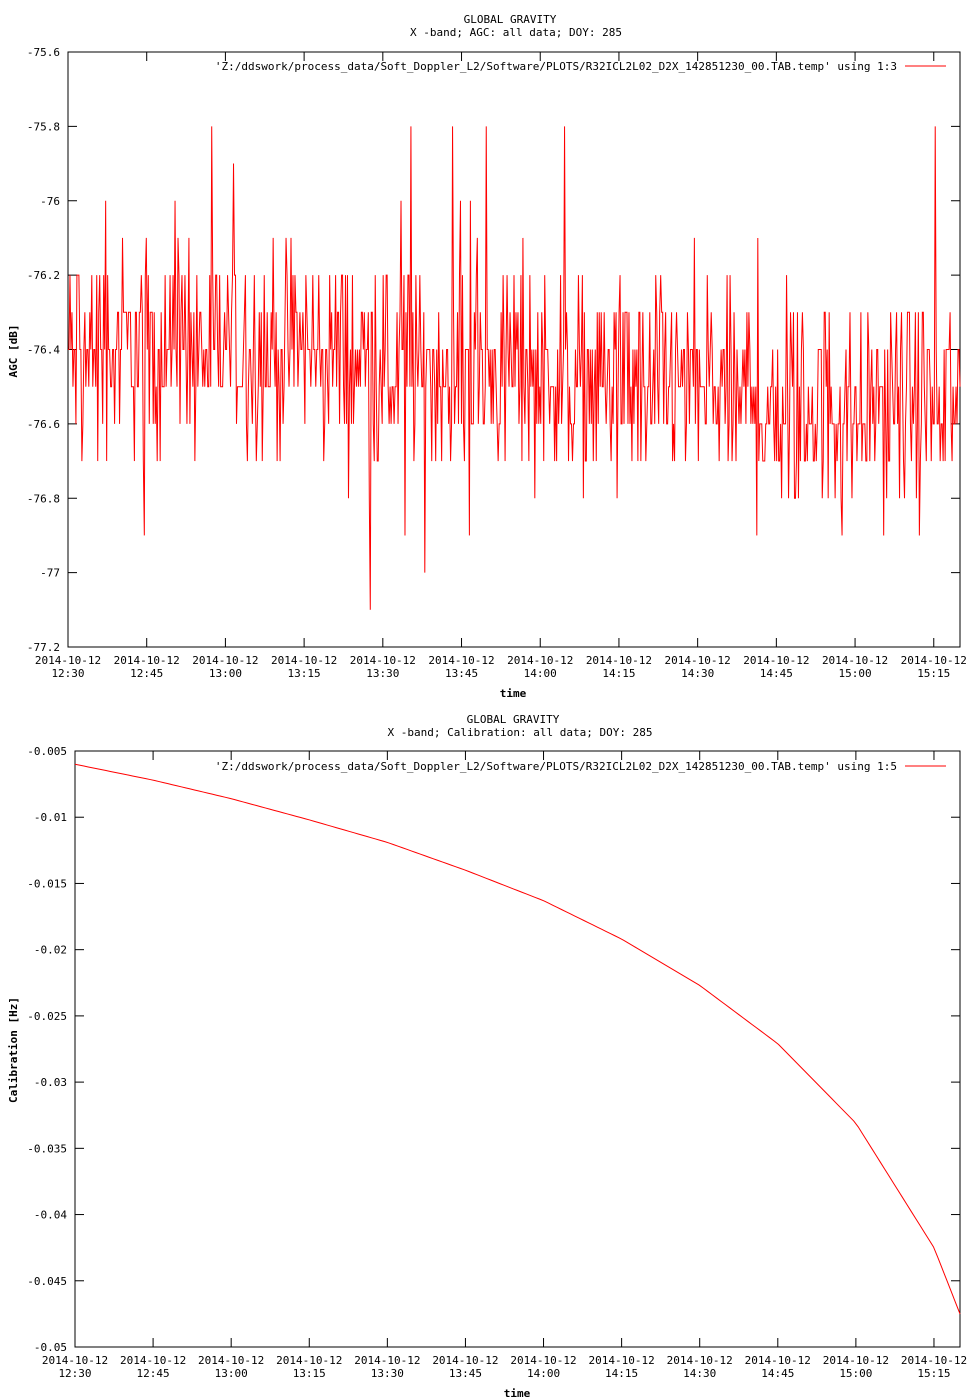 The image size is (980, 1400). I want to click on y-tick-label: -76.2, so click(43, 275).